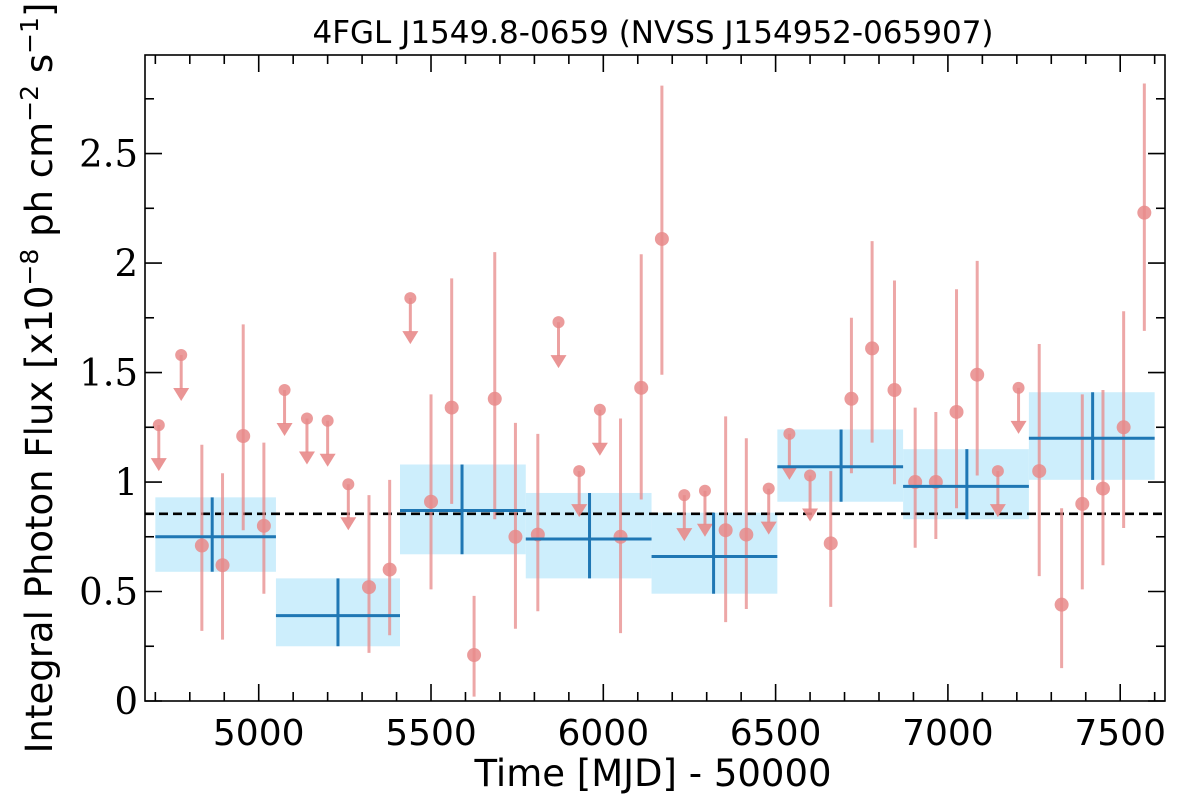 The image size is (1200, 800). I want to click on x-tick-label: 5500, so click(431, 733).